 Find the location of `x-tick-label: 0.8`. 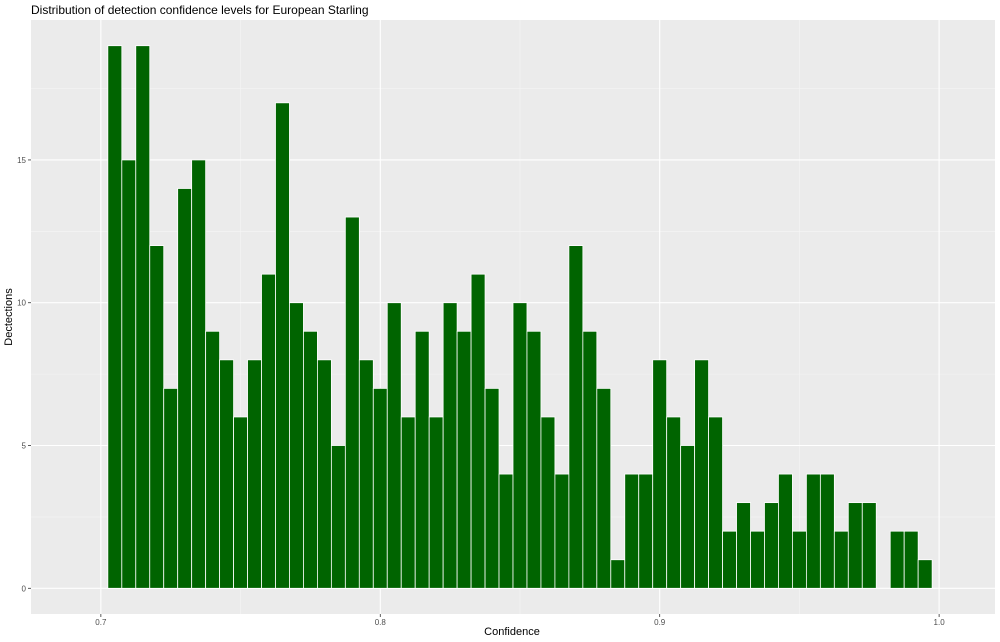

x-tick-label: 0.8 is located at coordinates (381, 622).